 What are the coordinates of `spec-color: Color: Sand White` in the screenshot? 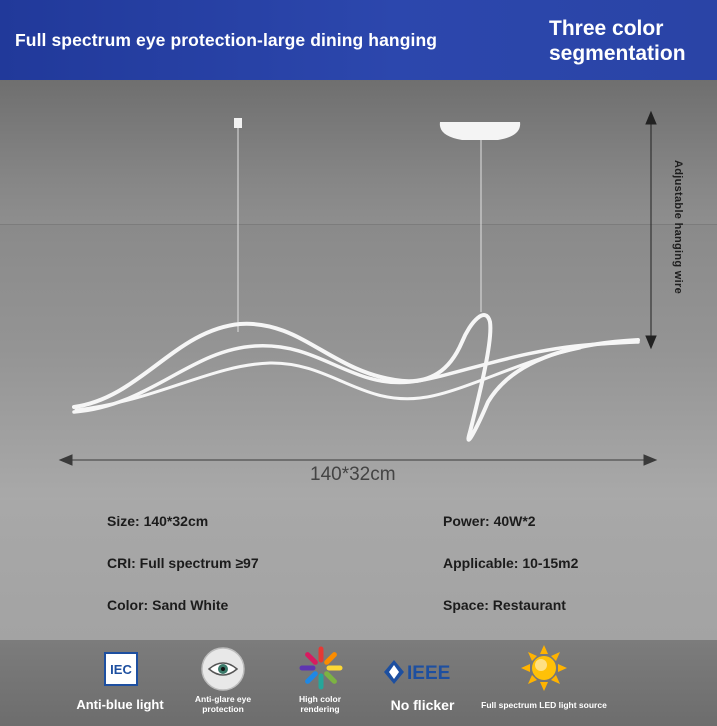 It's located at (168, 605).